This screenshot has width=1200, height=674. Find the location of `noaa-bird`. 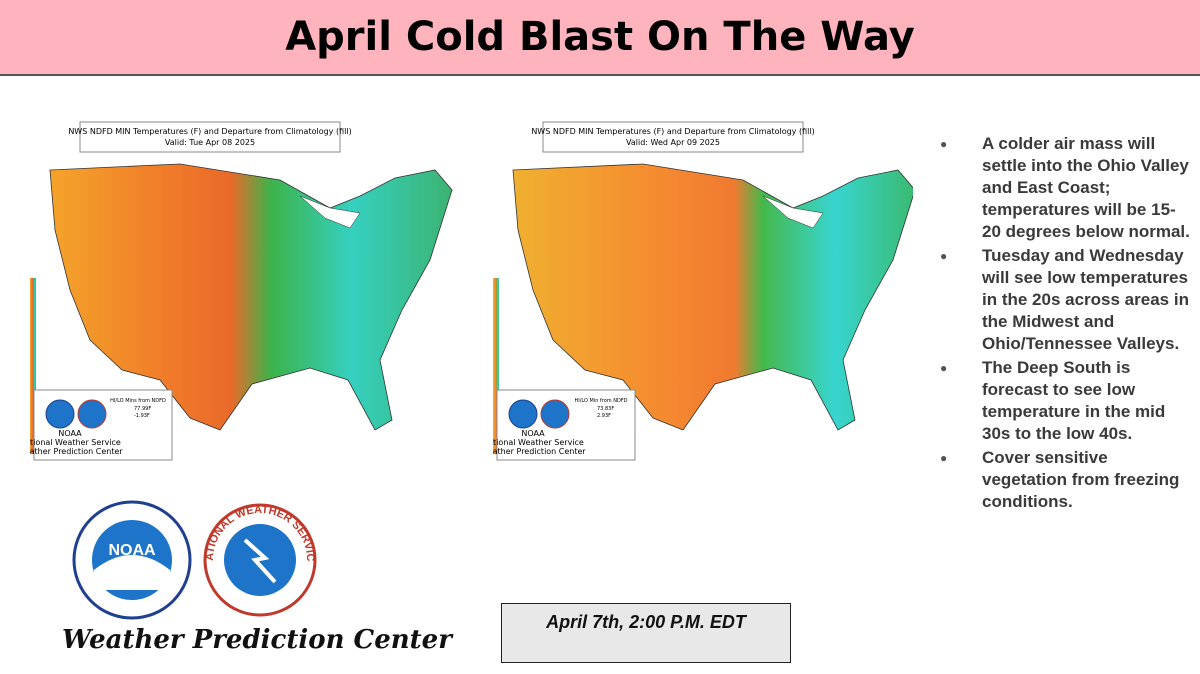

noaa-bird is located at coordinates (132, 572).